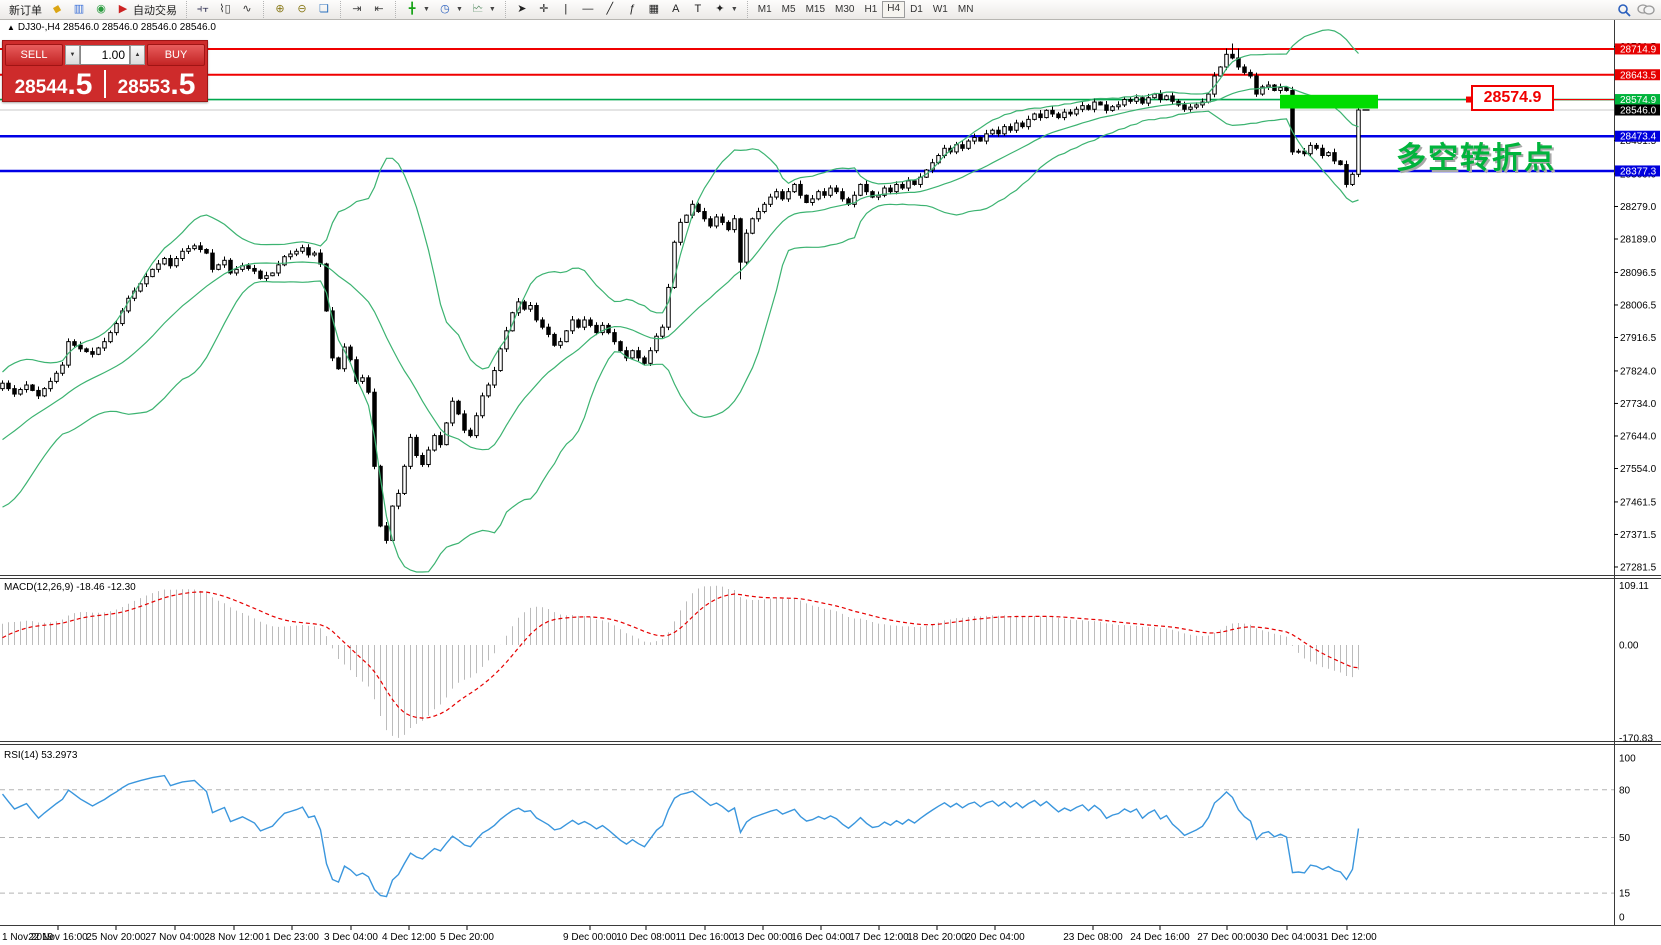 This screenshot has width=1661, height=945. What do you see at coordinates (105, 84) in the screenshot?
I see `price-divider` at bounding box center [105, 84].